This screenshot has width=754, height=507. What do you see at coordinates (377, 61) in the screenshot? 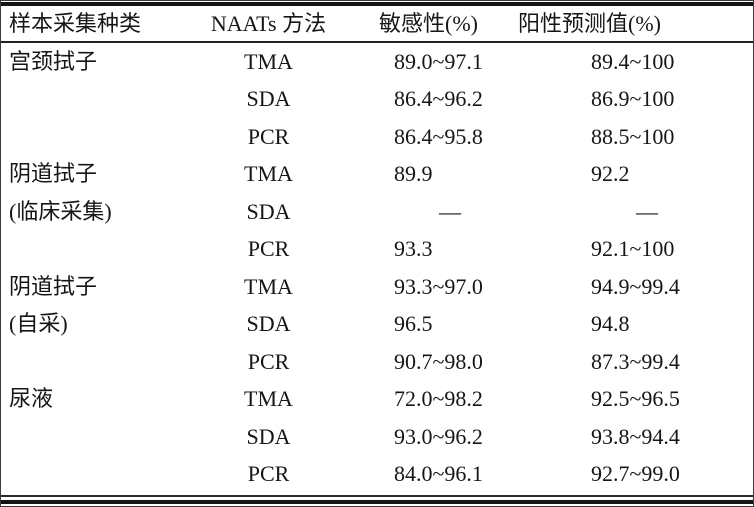
I see `table-row: 宫颈拭子 TMA 89.0~97.1 89.4~100` at bounding box center [377, 61].